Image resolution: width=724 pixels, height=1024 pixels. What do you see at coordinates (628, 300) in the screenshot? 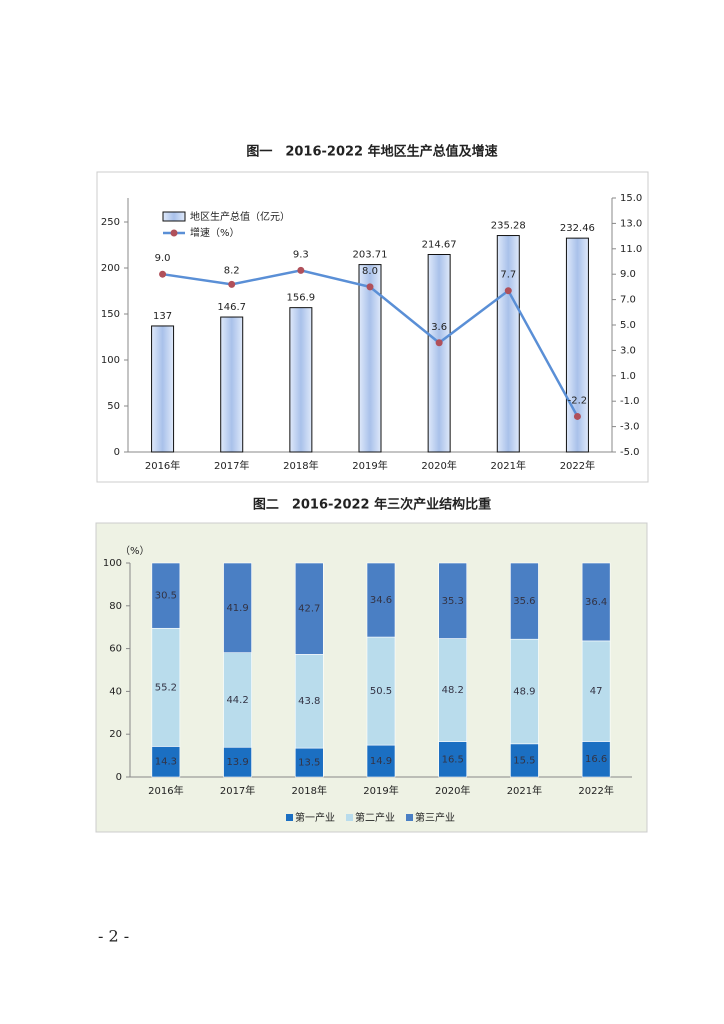
I see `y2-tick-label: 7.0` at bounding box center [628, 300].